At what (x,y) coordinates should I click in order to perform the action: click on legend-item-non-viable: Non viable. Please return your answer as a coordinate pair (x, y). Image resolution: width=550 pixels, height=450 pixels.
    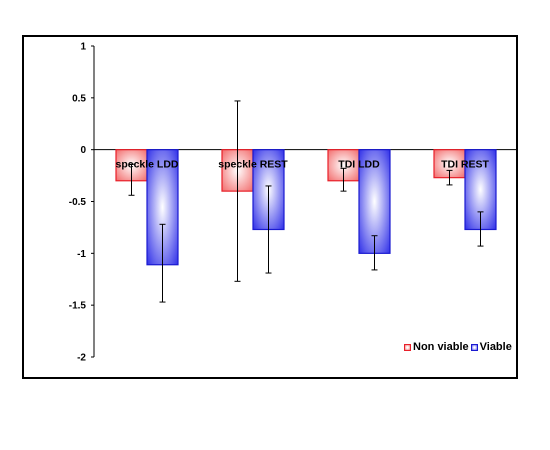
    Looking at the image, I should click on (436, 347).